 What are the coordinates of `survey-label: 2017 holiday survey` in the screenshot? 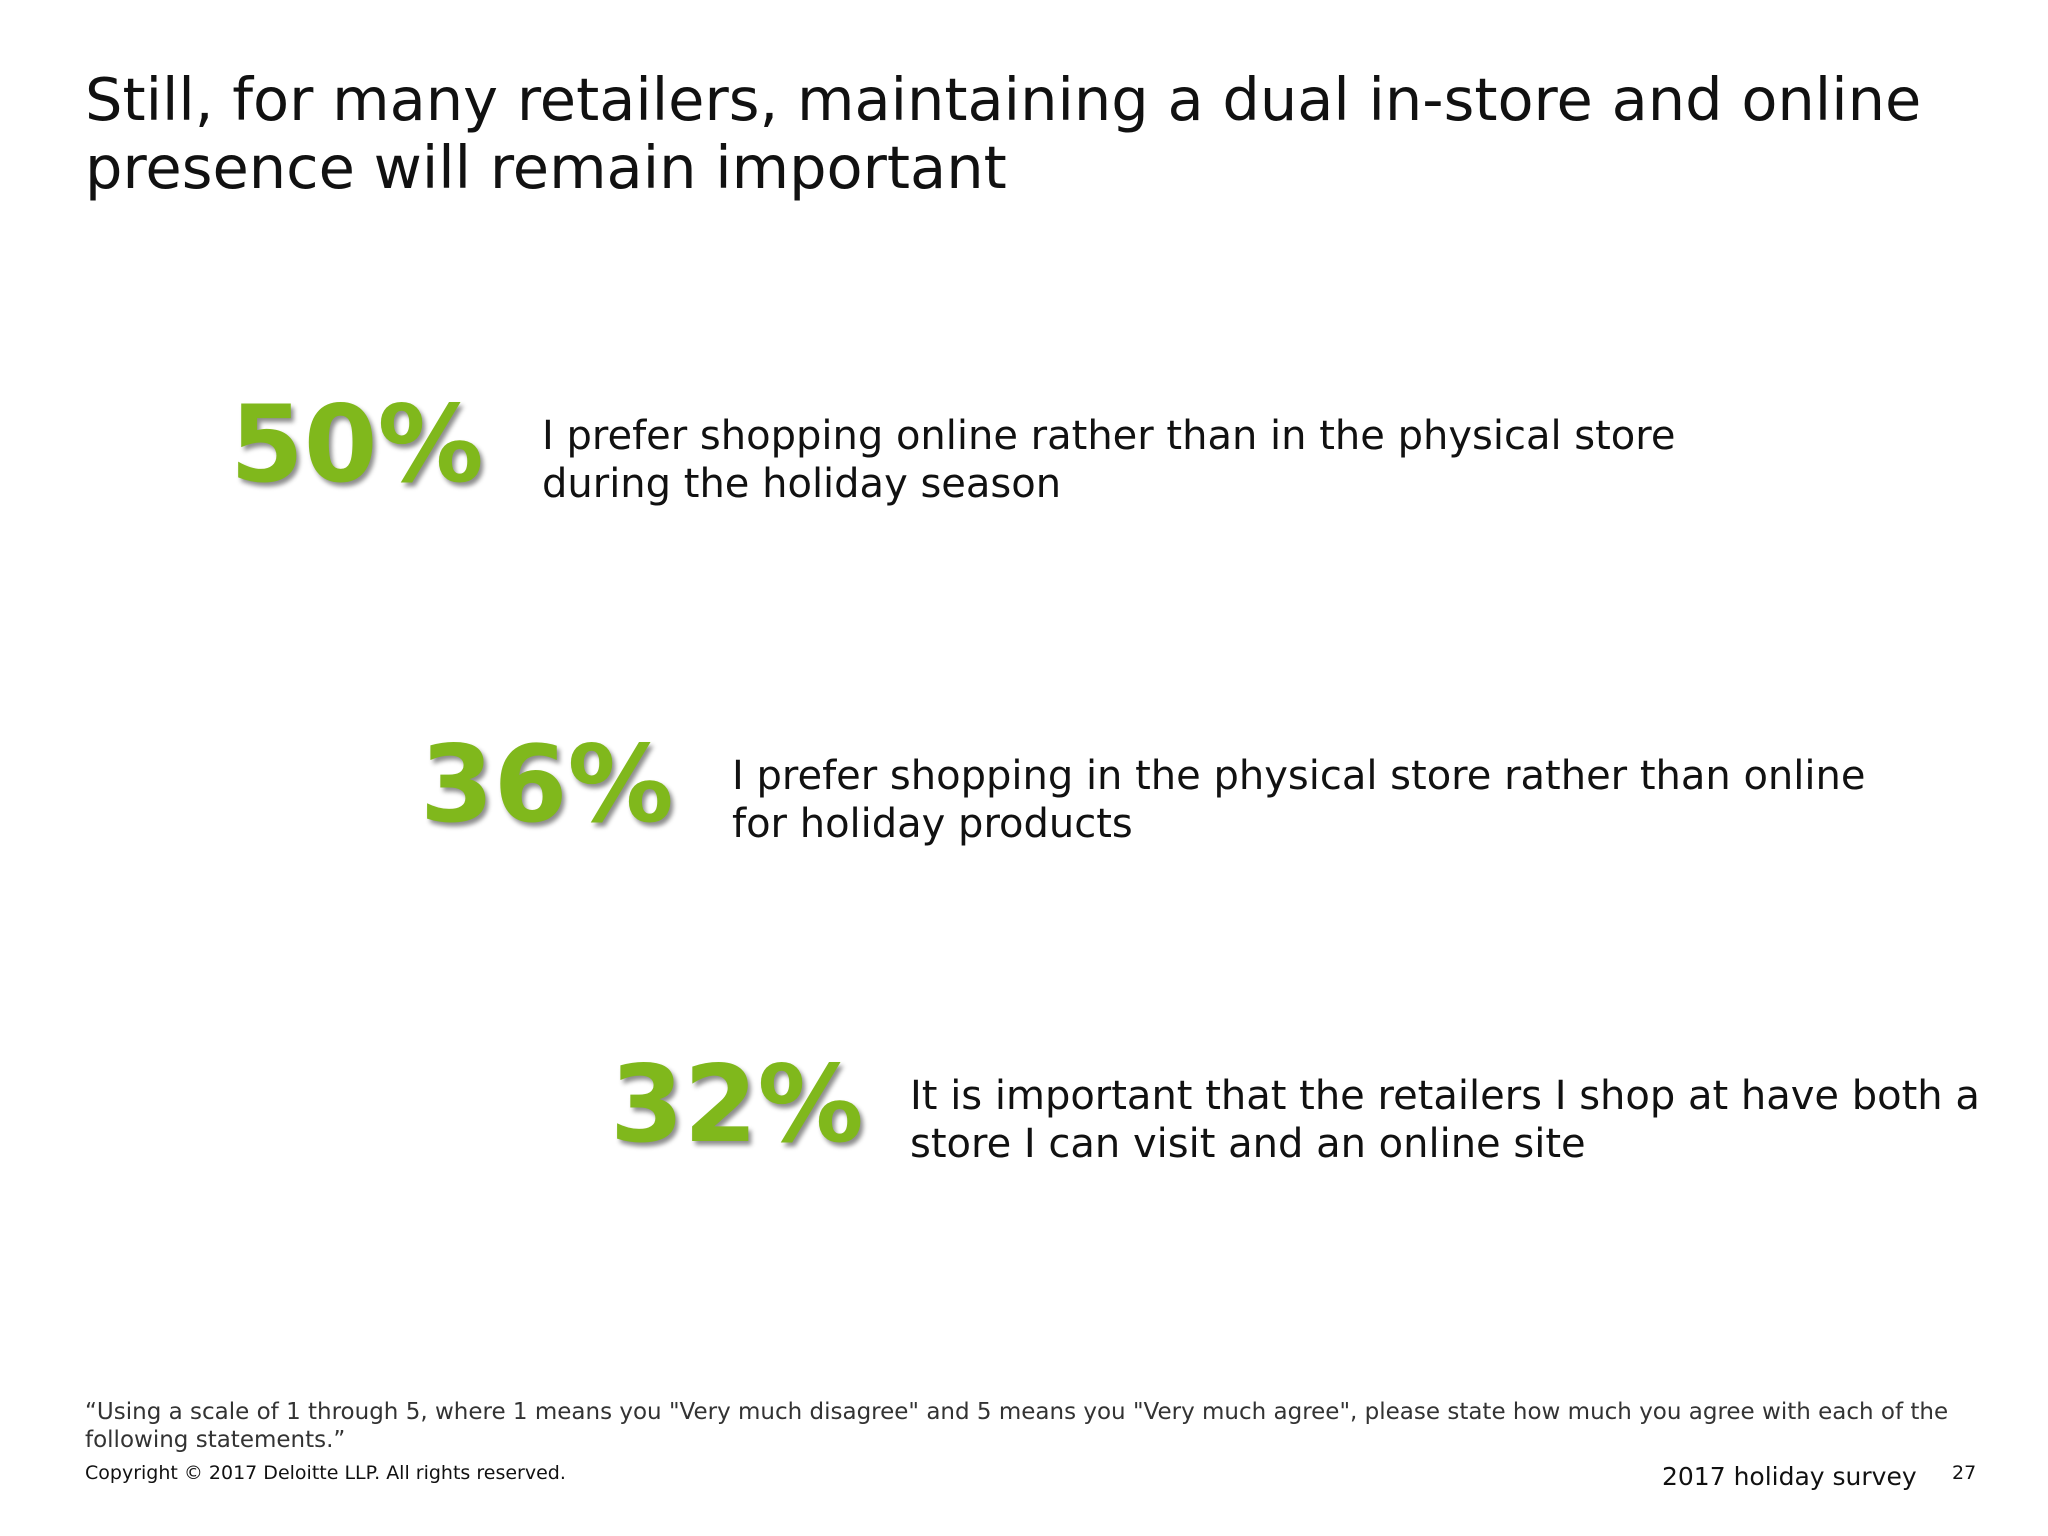 It's located at (1789, 1476).